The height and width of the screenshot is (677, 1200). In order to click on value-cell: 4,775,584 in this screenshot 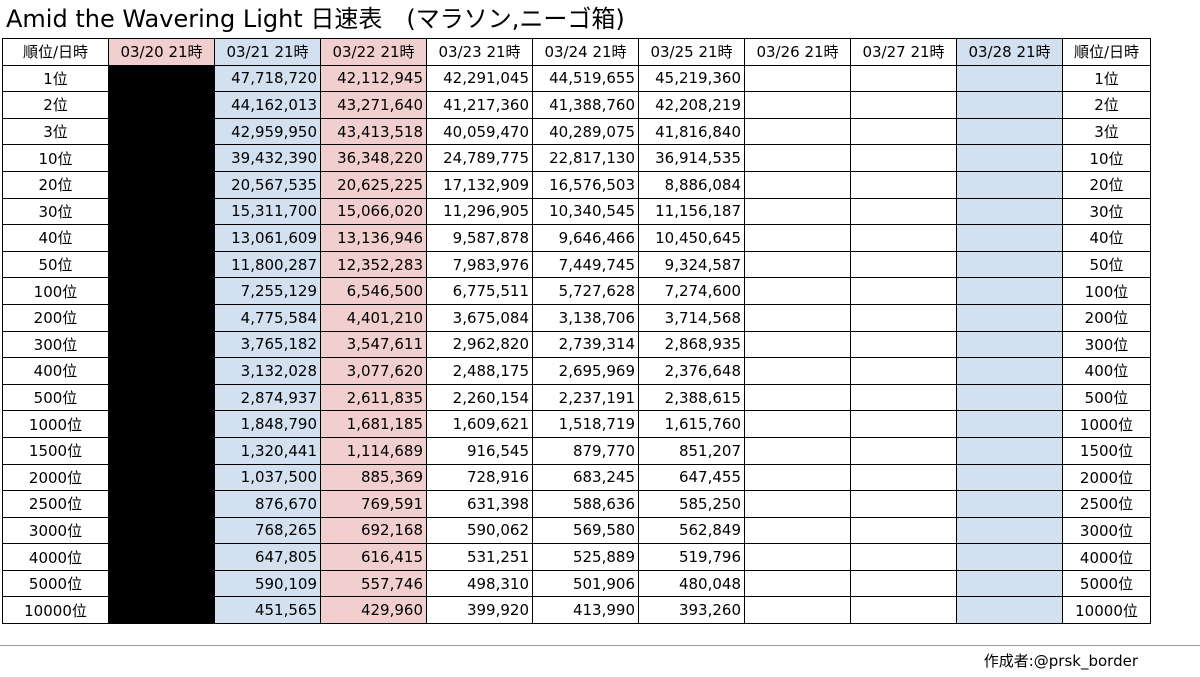, I will do `click(267, 317)`.